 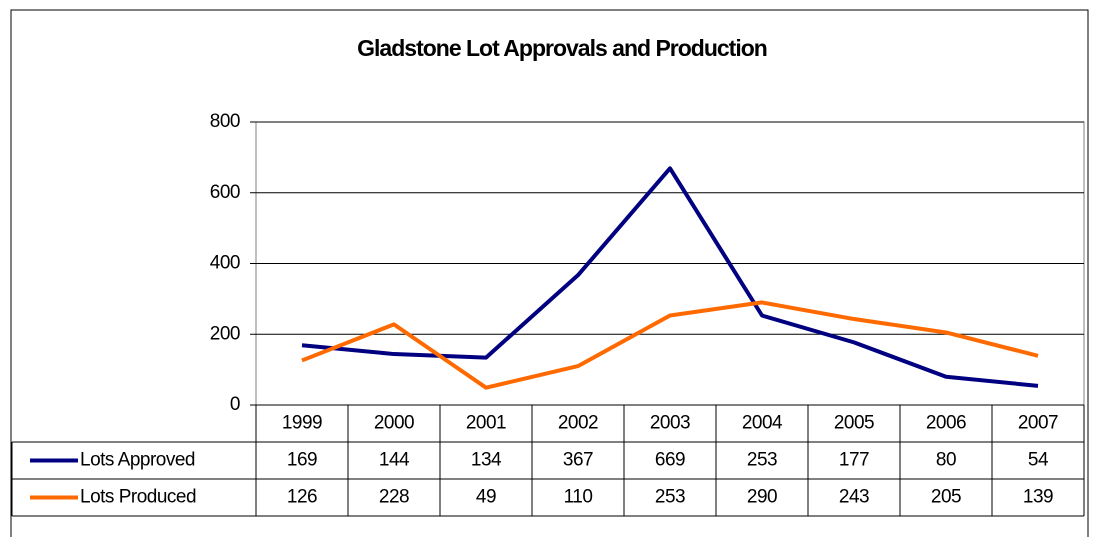 I want to click on x-tick-label: 2003, so click(x=670, y=423).